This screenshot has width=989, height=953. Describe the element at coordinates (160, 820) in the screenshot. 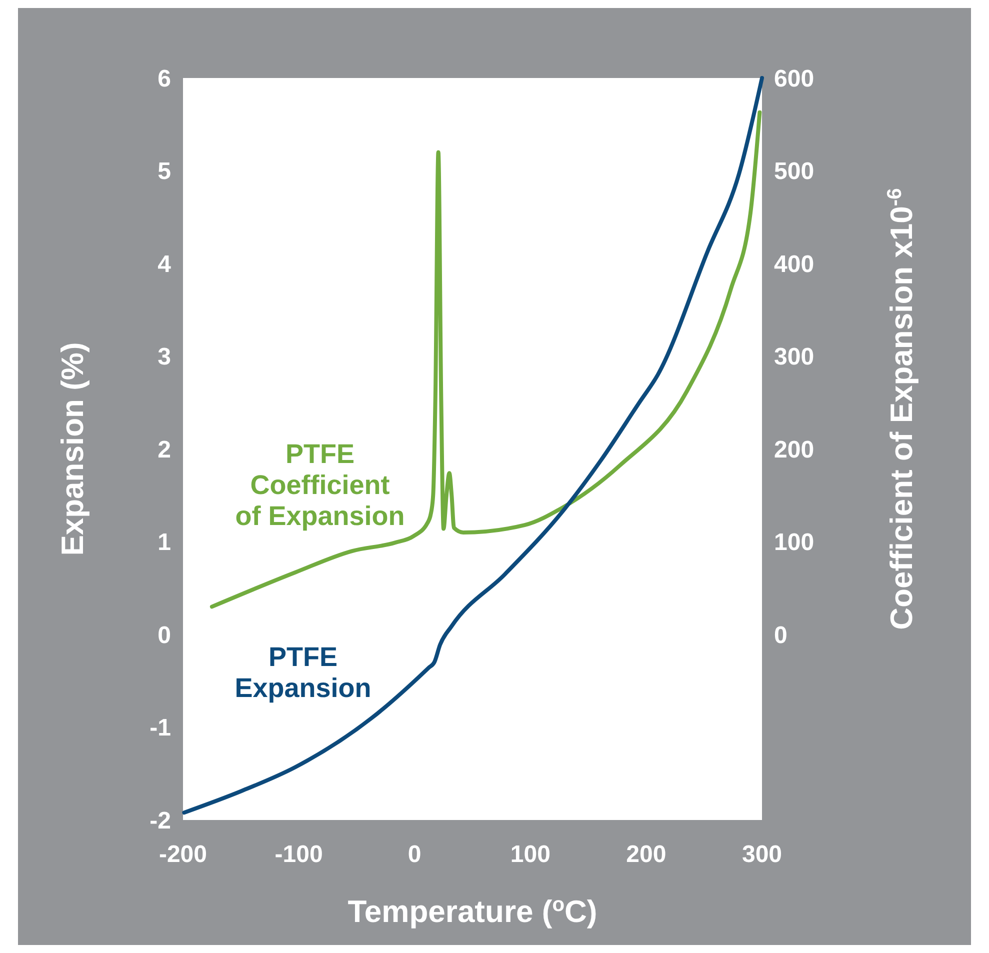

I see `y-tick-label: -2` at that location.